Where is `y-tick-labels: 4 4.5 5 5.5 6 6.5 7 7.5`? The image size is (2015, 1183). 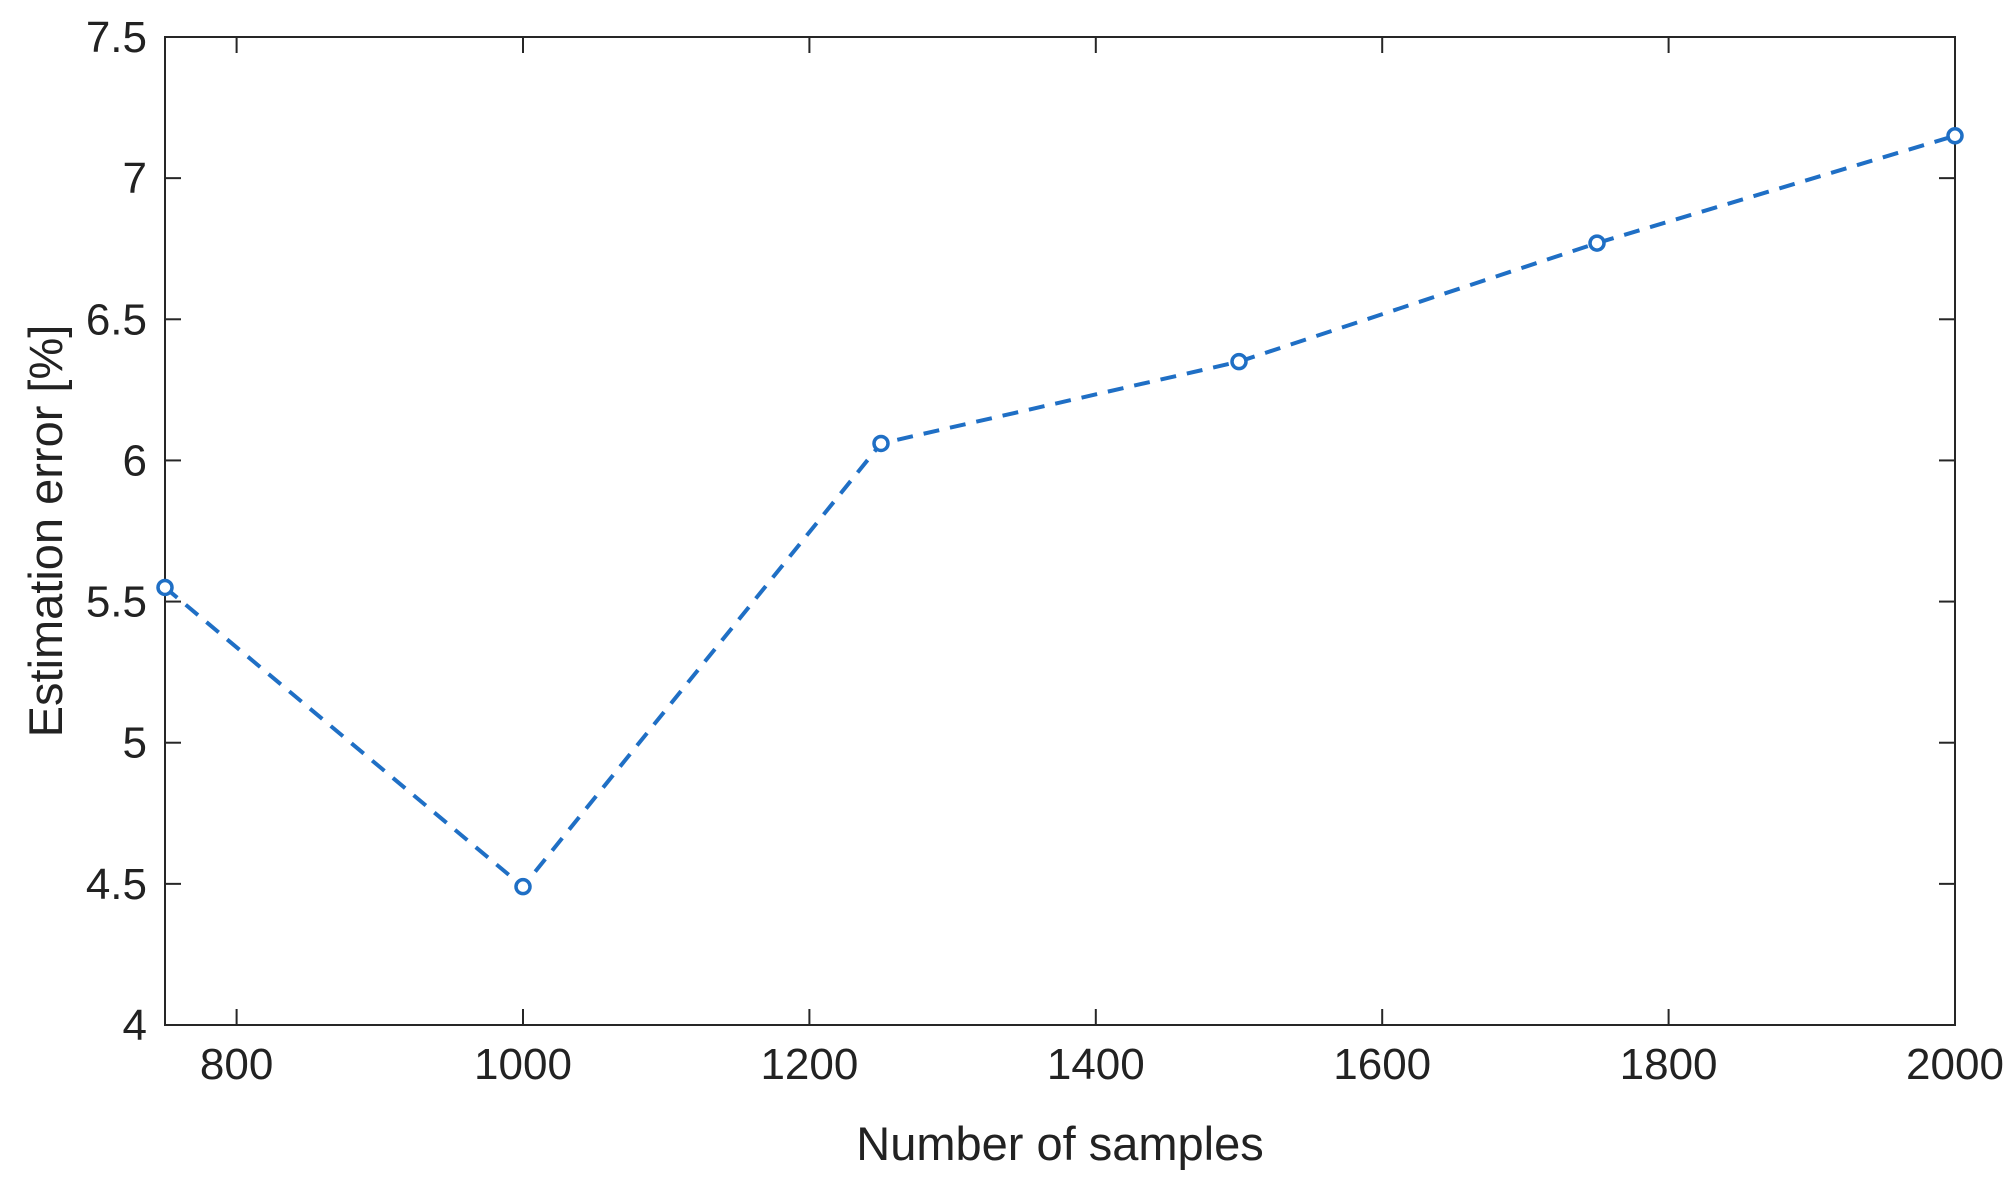 y-tick-labels: 4 4.5 5 5.5 6 6.5 7 7.5 is located at coordinates (116, 531).